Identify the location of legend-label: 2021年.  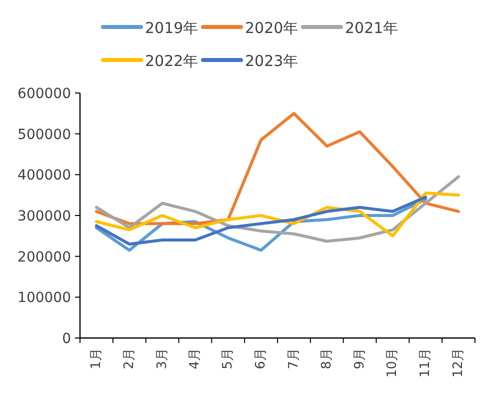
(371, 28).